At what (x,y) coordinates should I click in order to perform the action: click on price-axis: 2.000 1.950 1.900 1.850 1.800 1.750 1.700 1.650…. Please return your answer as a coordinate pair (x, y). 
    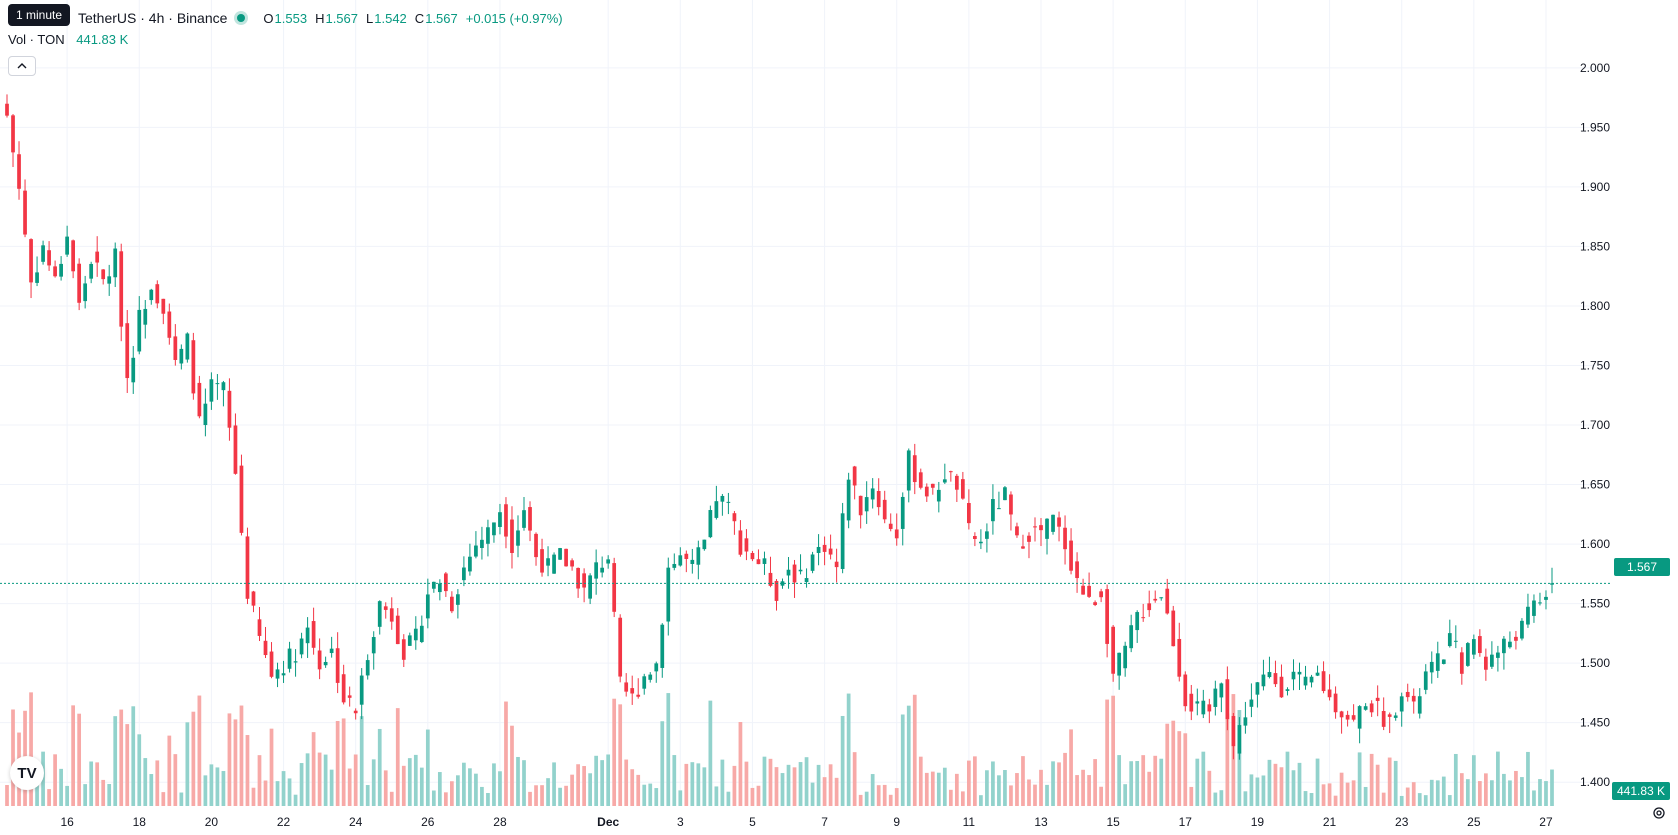
    Looking at the image, I should click on (1595, 425).